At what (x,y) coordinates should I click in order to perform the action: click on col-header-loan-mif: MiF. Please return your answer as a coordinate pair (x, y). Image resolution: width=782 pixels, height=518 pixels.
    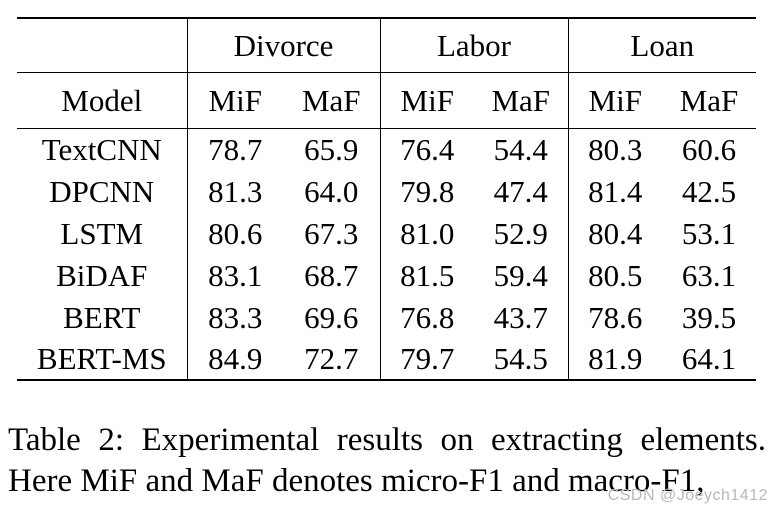
    Looking at the image, I should click on (614, 100).